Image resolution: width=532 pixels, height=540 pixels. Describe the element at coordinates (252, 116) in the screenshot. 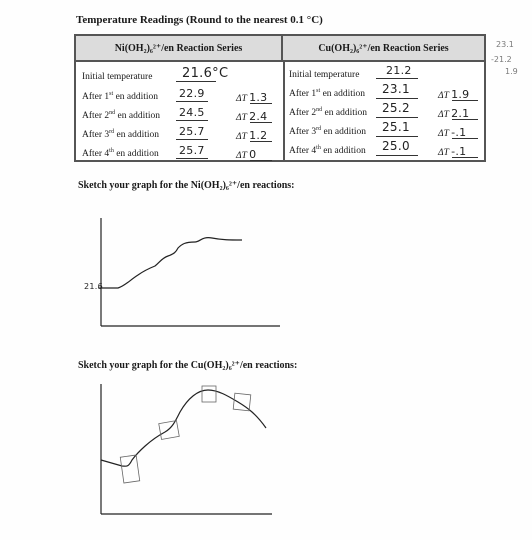

I see `delta-label: ΔT 2.4` at that location.